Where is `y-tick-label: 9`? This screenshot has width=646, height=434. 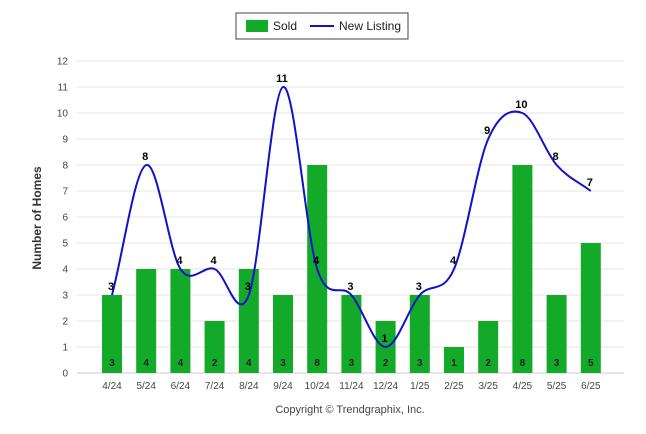
y-tick-label: 9 is located at coordinates (65, 140).